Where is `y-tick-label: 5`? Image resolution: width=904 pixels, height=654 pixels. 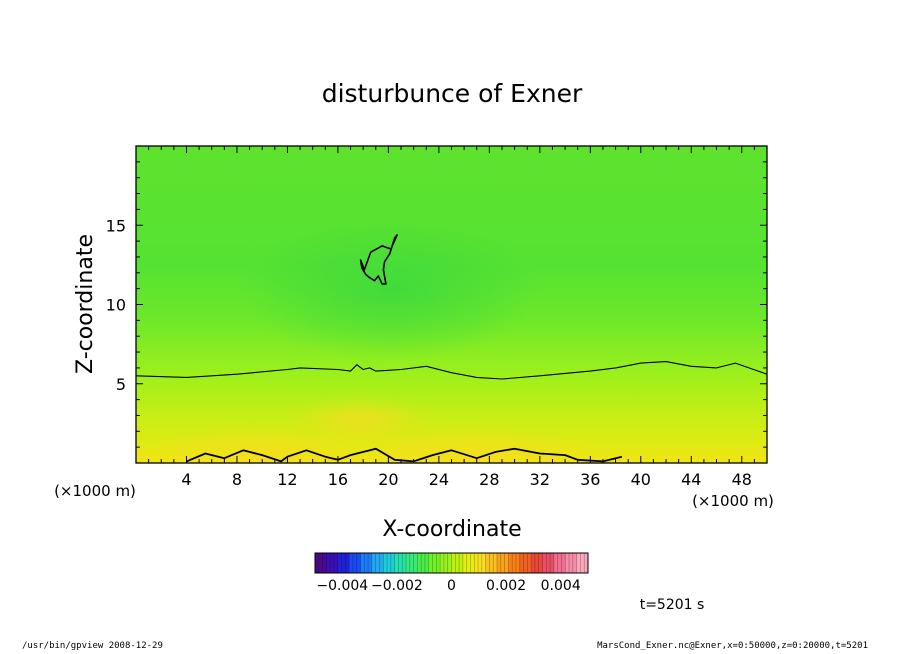
y-tick-label: 5 is located at coordinates (121, 384).